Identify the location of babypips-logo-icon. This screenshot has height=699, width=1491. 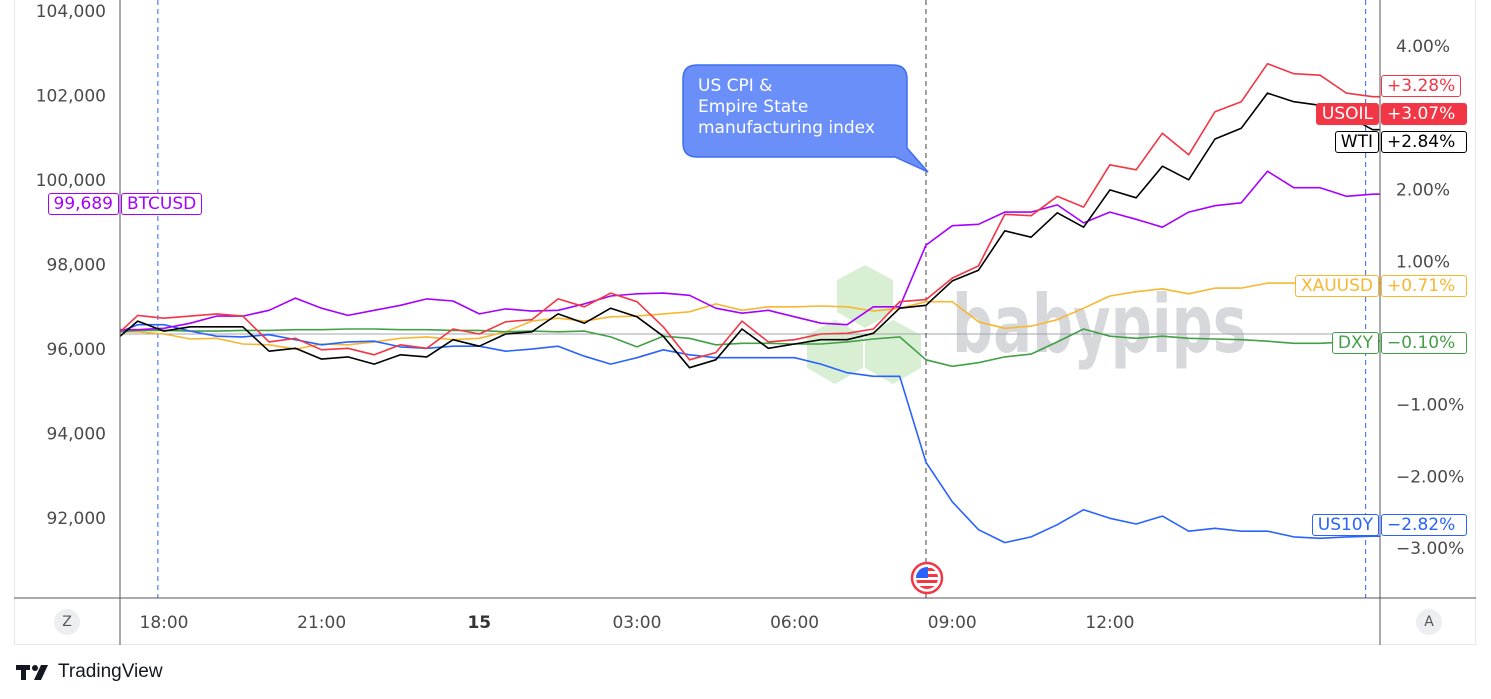
(864, 324).